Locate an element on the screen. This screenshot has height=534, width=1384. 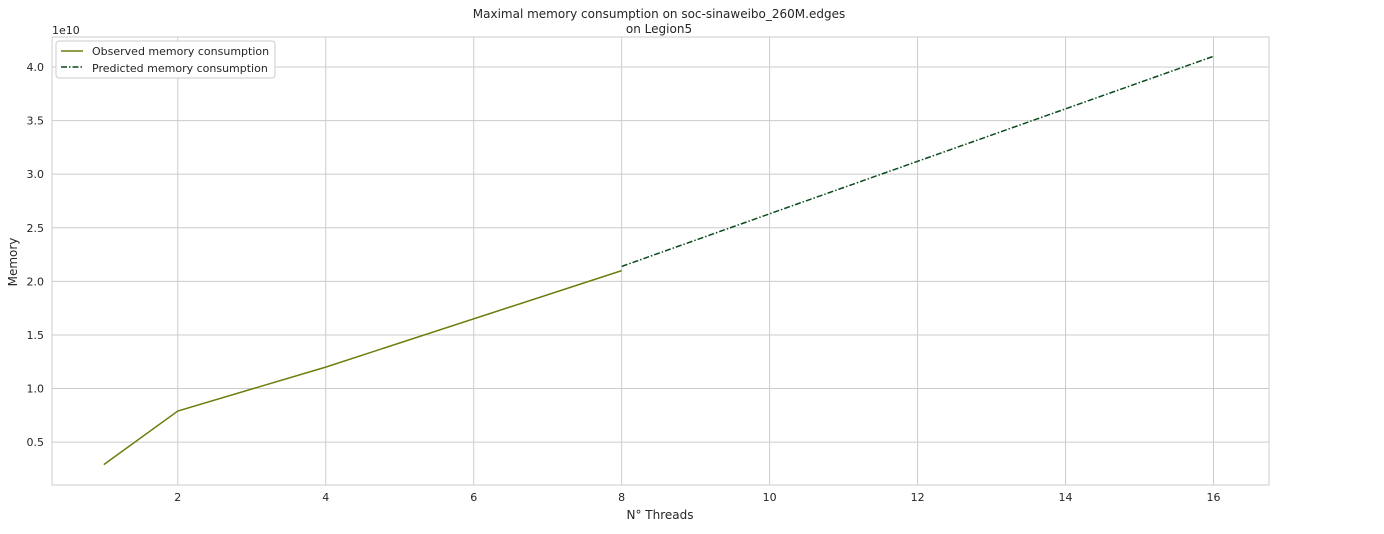
y-offset-label: 1e10 is located at coordinates (66, 30).